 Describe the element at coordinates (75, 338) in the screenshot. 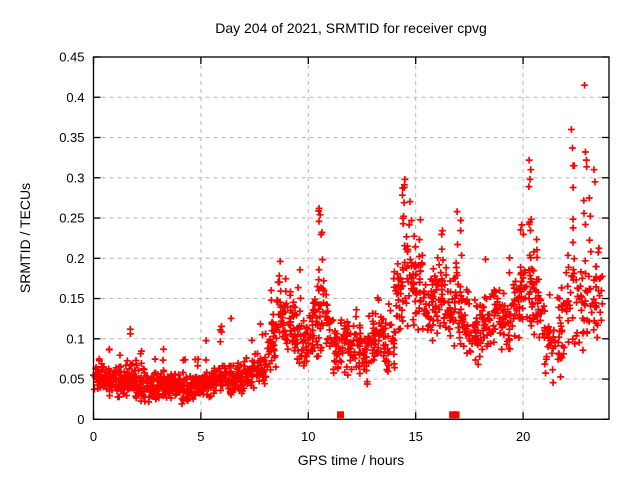

I see `svg-text: 0.1` at that location.